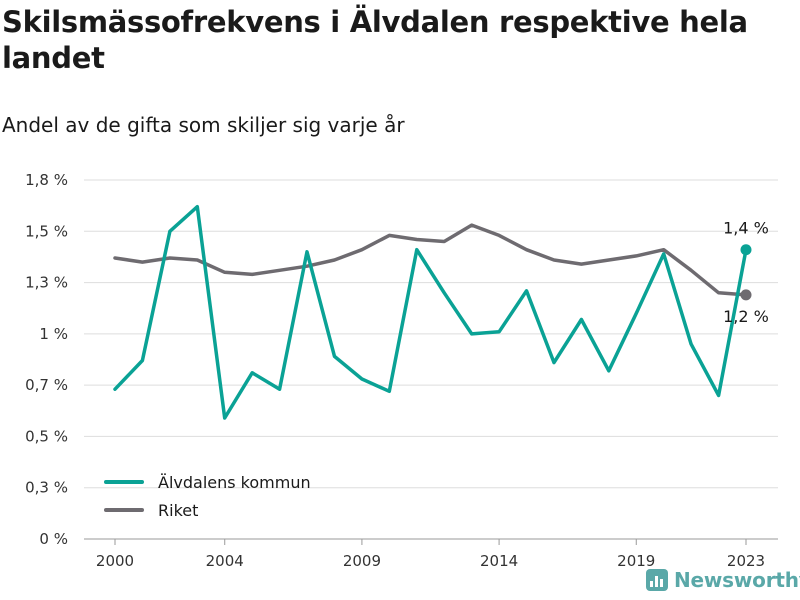  What do you see at coordinates (430, 561) in the screenshot?
I see `x-axis-tick-labels: 2000 2004 2009 2014 2019 2023` at bounding box center [430, 561].